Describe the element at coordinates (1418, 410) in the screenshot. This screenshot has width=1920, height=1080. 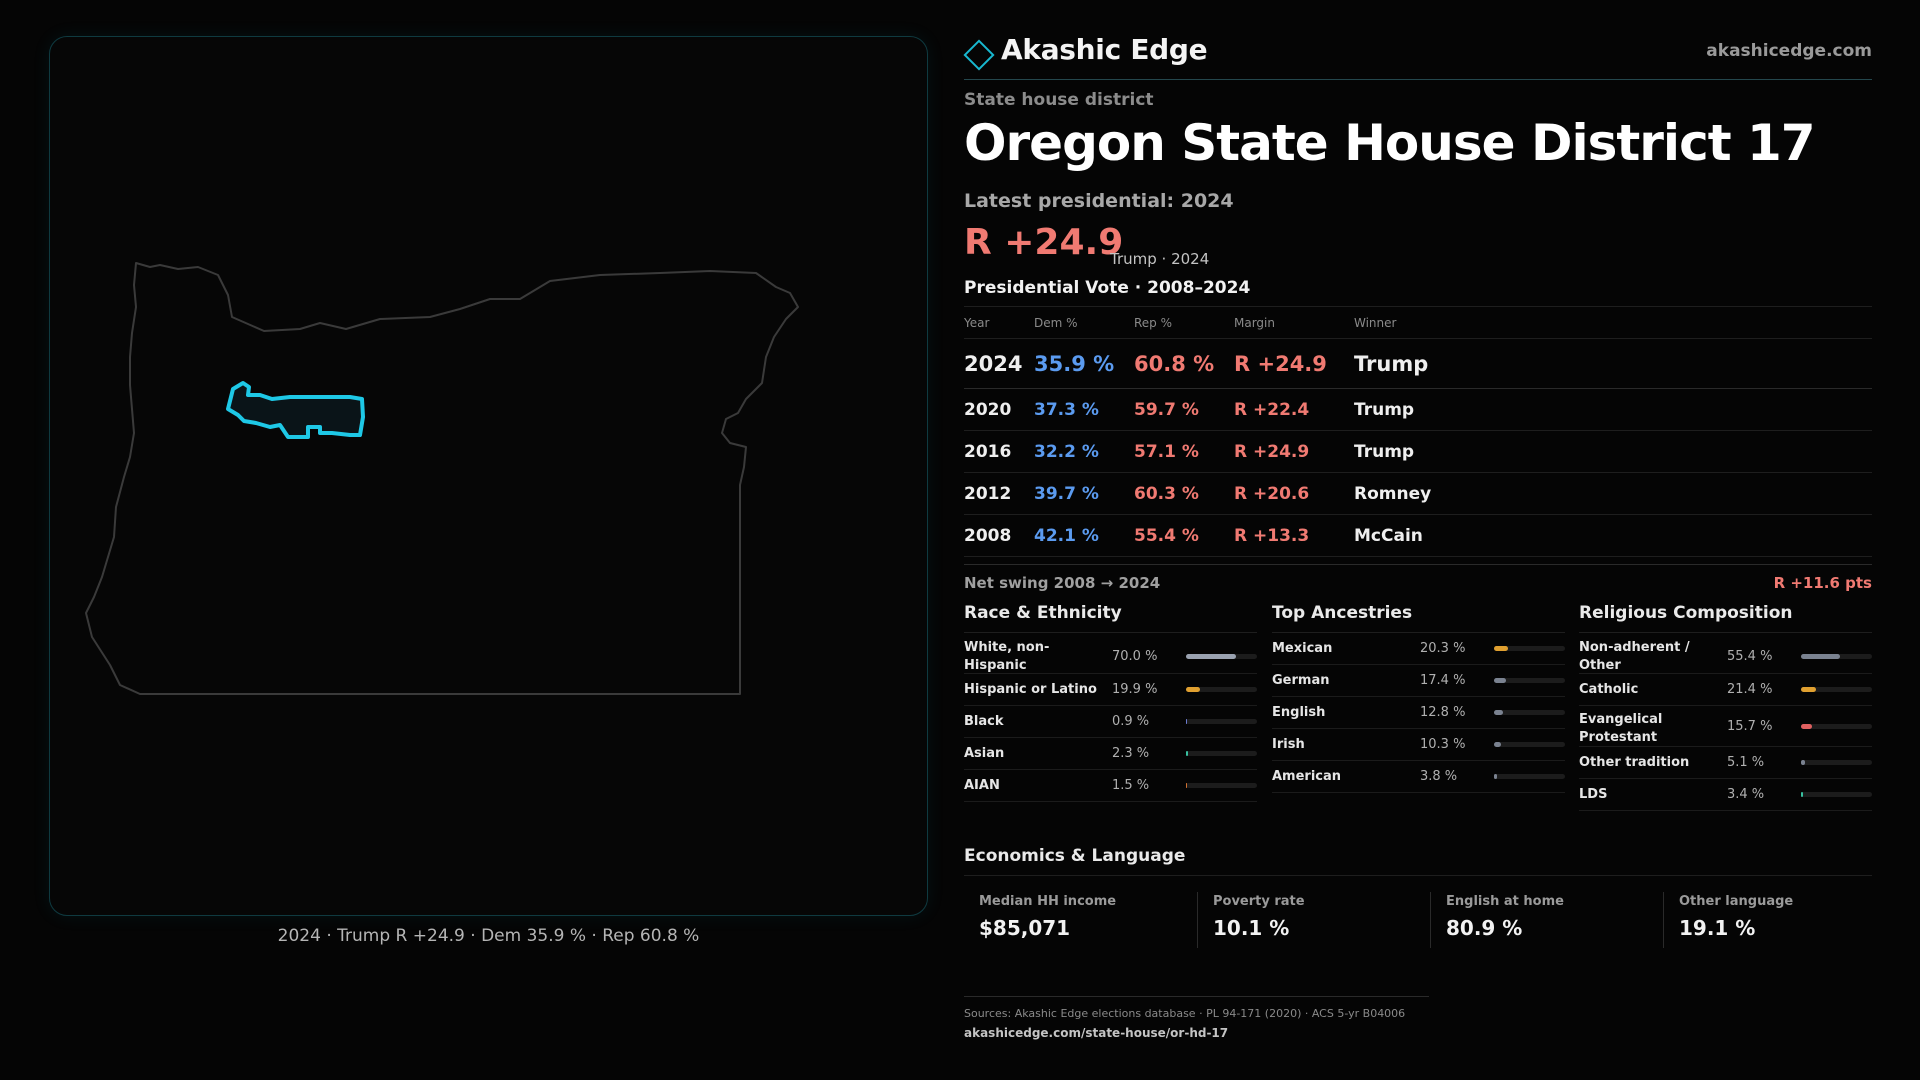
I see `table-row: 2020 37.3 % 59.7 % R +22.4 Trump` at that location.